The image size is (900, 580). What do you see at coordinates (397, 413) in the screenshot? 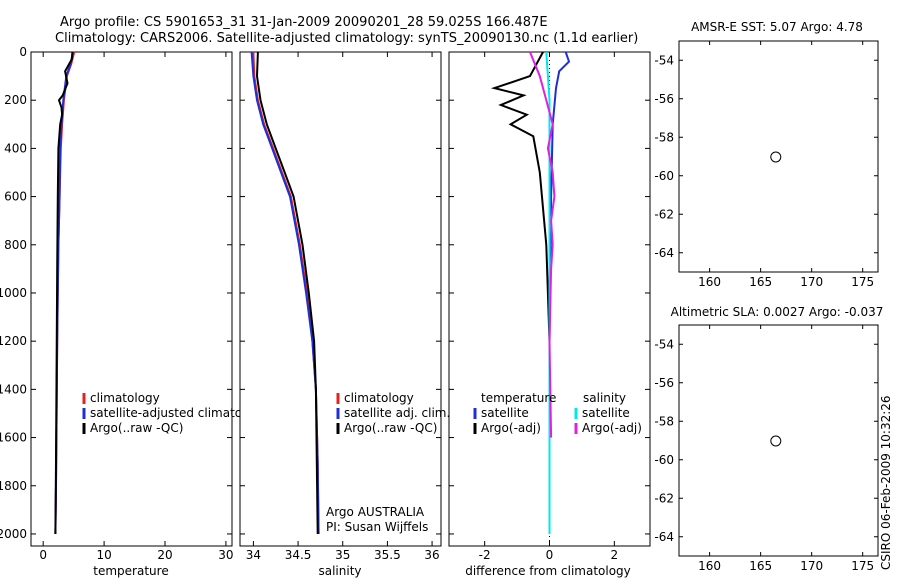
I see `legend-satellite-label: satellite adj. clim.` at bounding box center [397, 413].